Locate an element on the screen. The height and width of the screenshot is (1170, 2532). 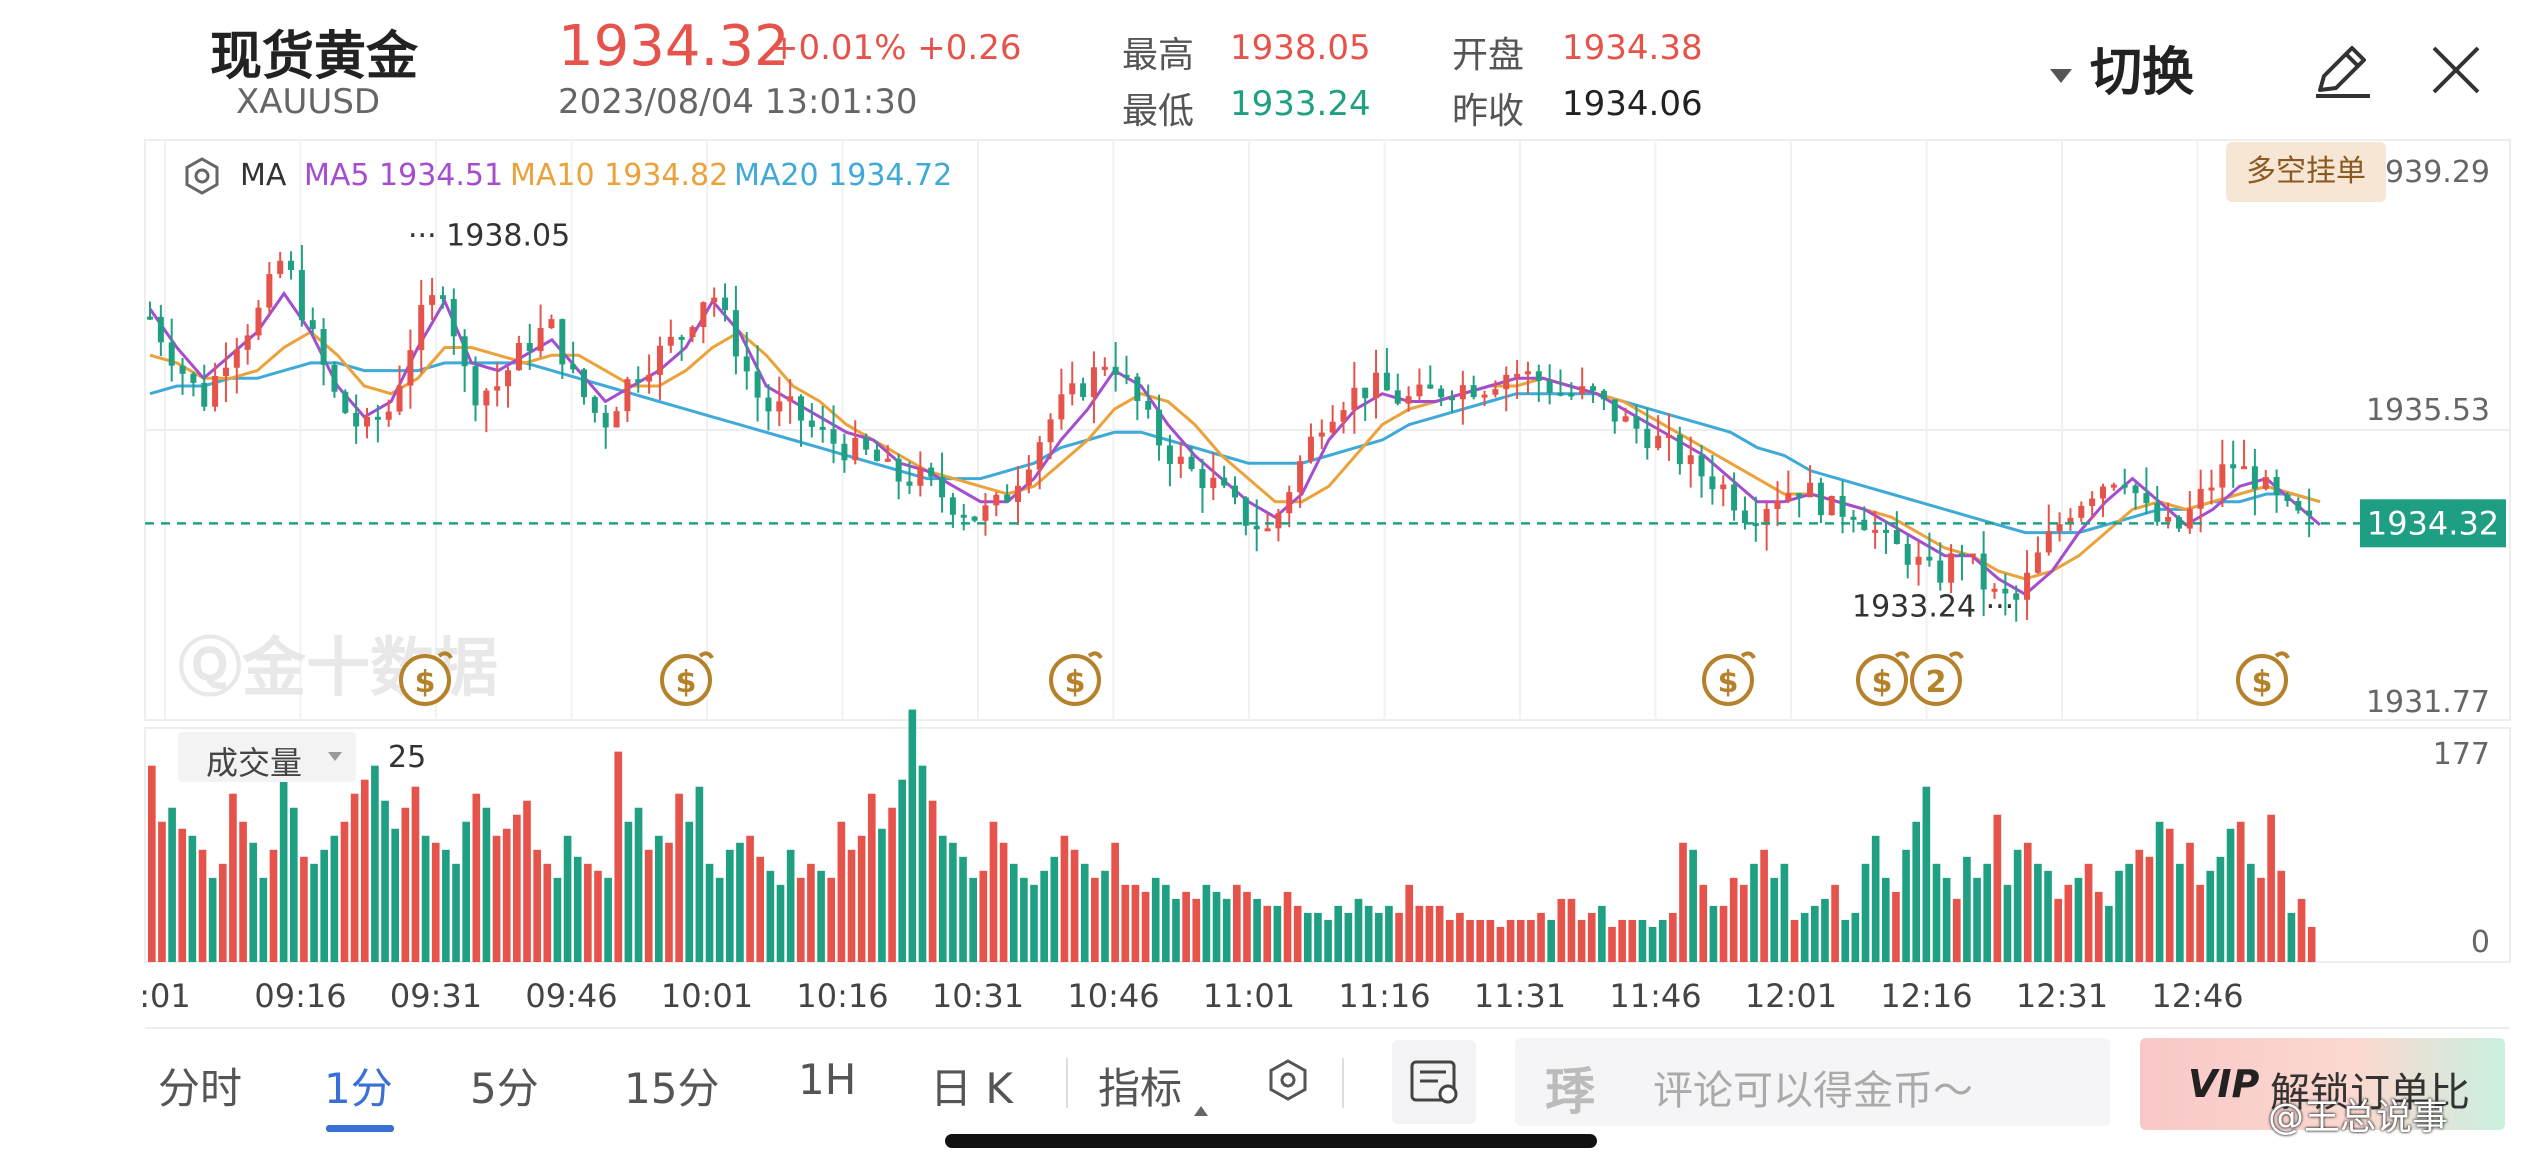
tab-1min: 1分 is located at coordinates (358, 1088).